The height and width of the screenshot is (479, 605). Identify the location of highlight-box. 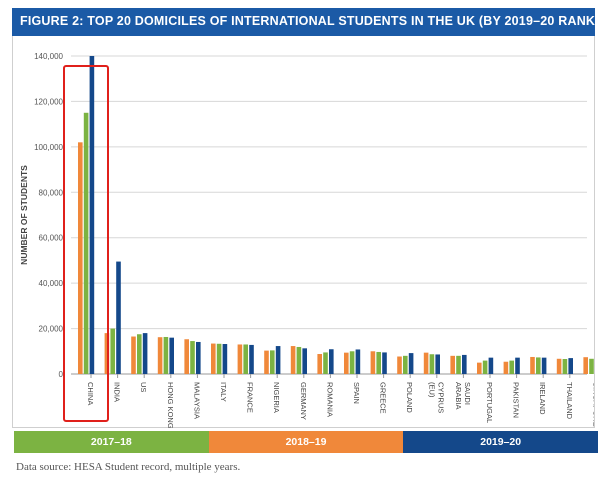
(86, 243).